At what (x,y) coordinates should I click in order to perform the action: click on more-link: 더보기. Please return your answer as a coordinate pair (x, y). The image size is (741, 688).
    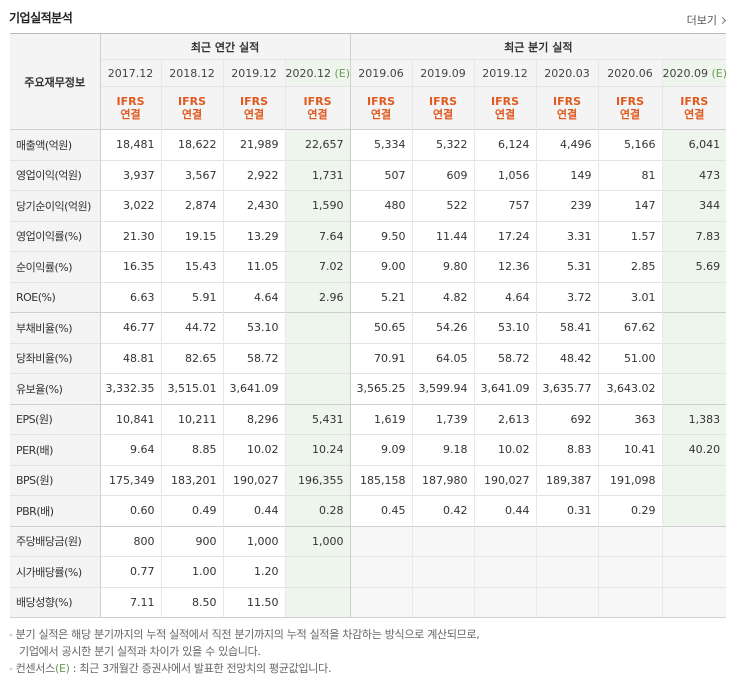
    Looking at the image, I should click on (707, 20).